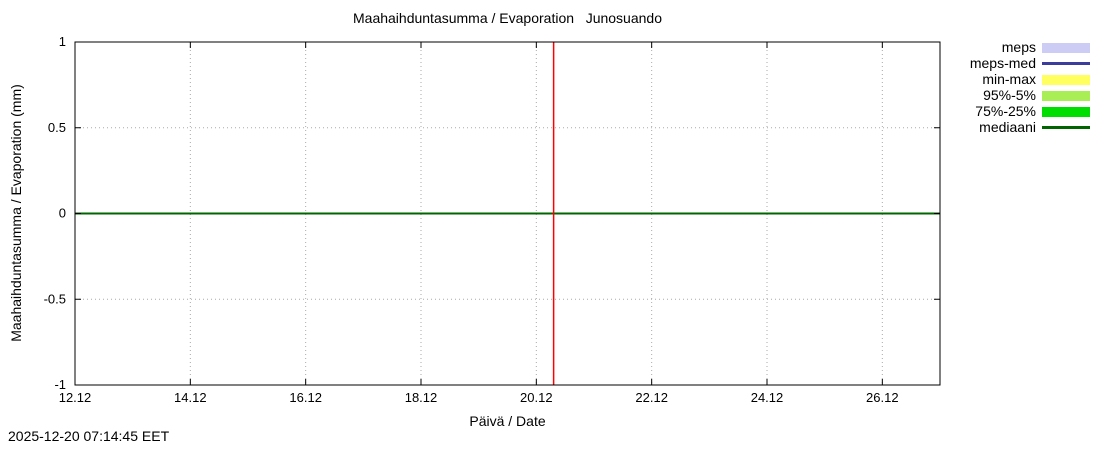  I want to click on y-tick-label: -0.5, so click(55, 298).